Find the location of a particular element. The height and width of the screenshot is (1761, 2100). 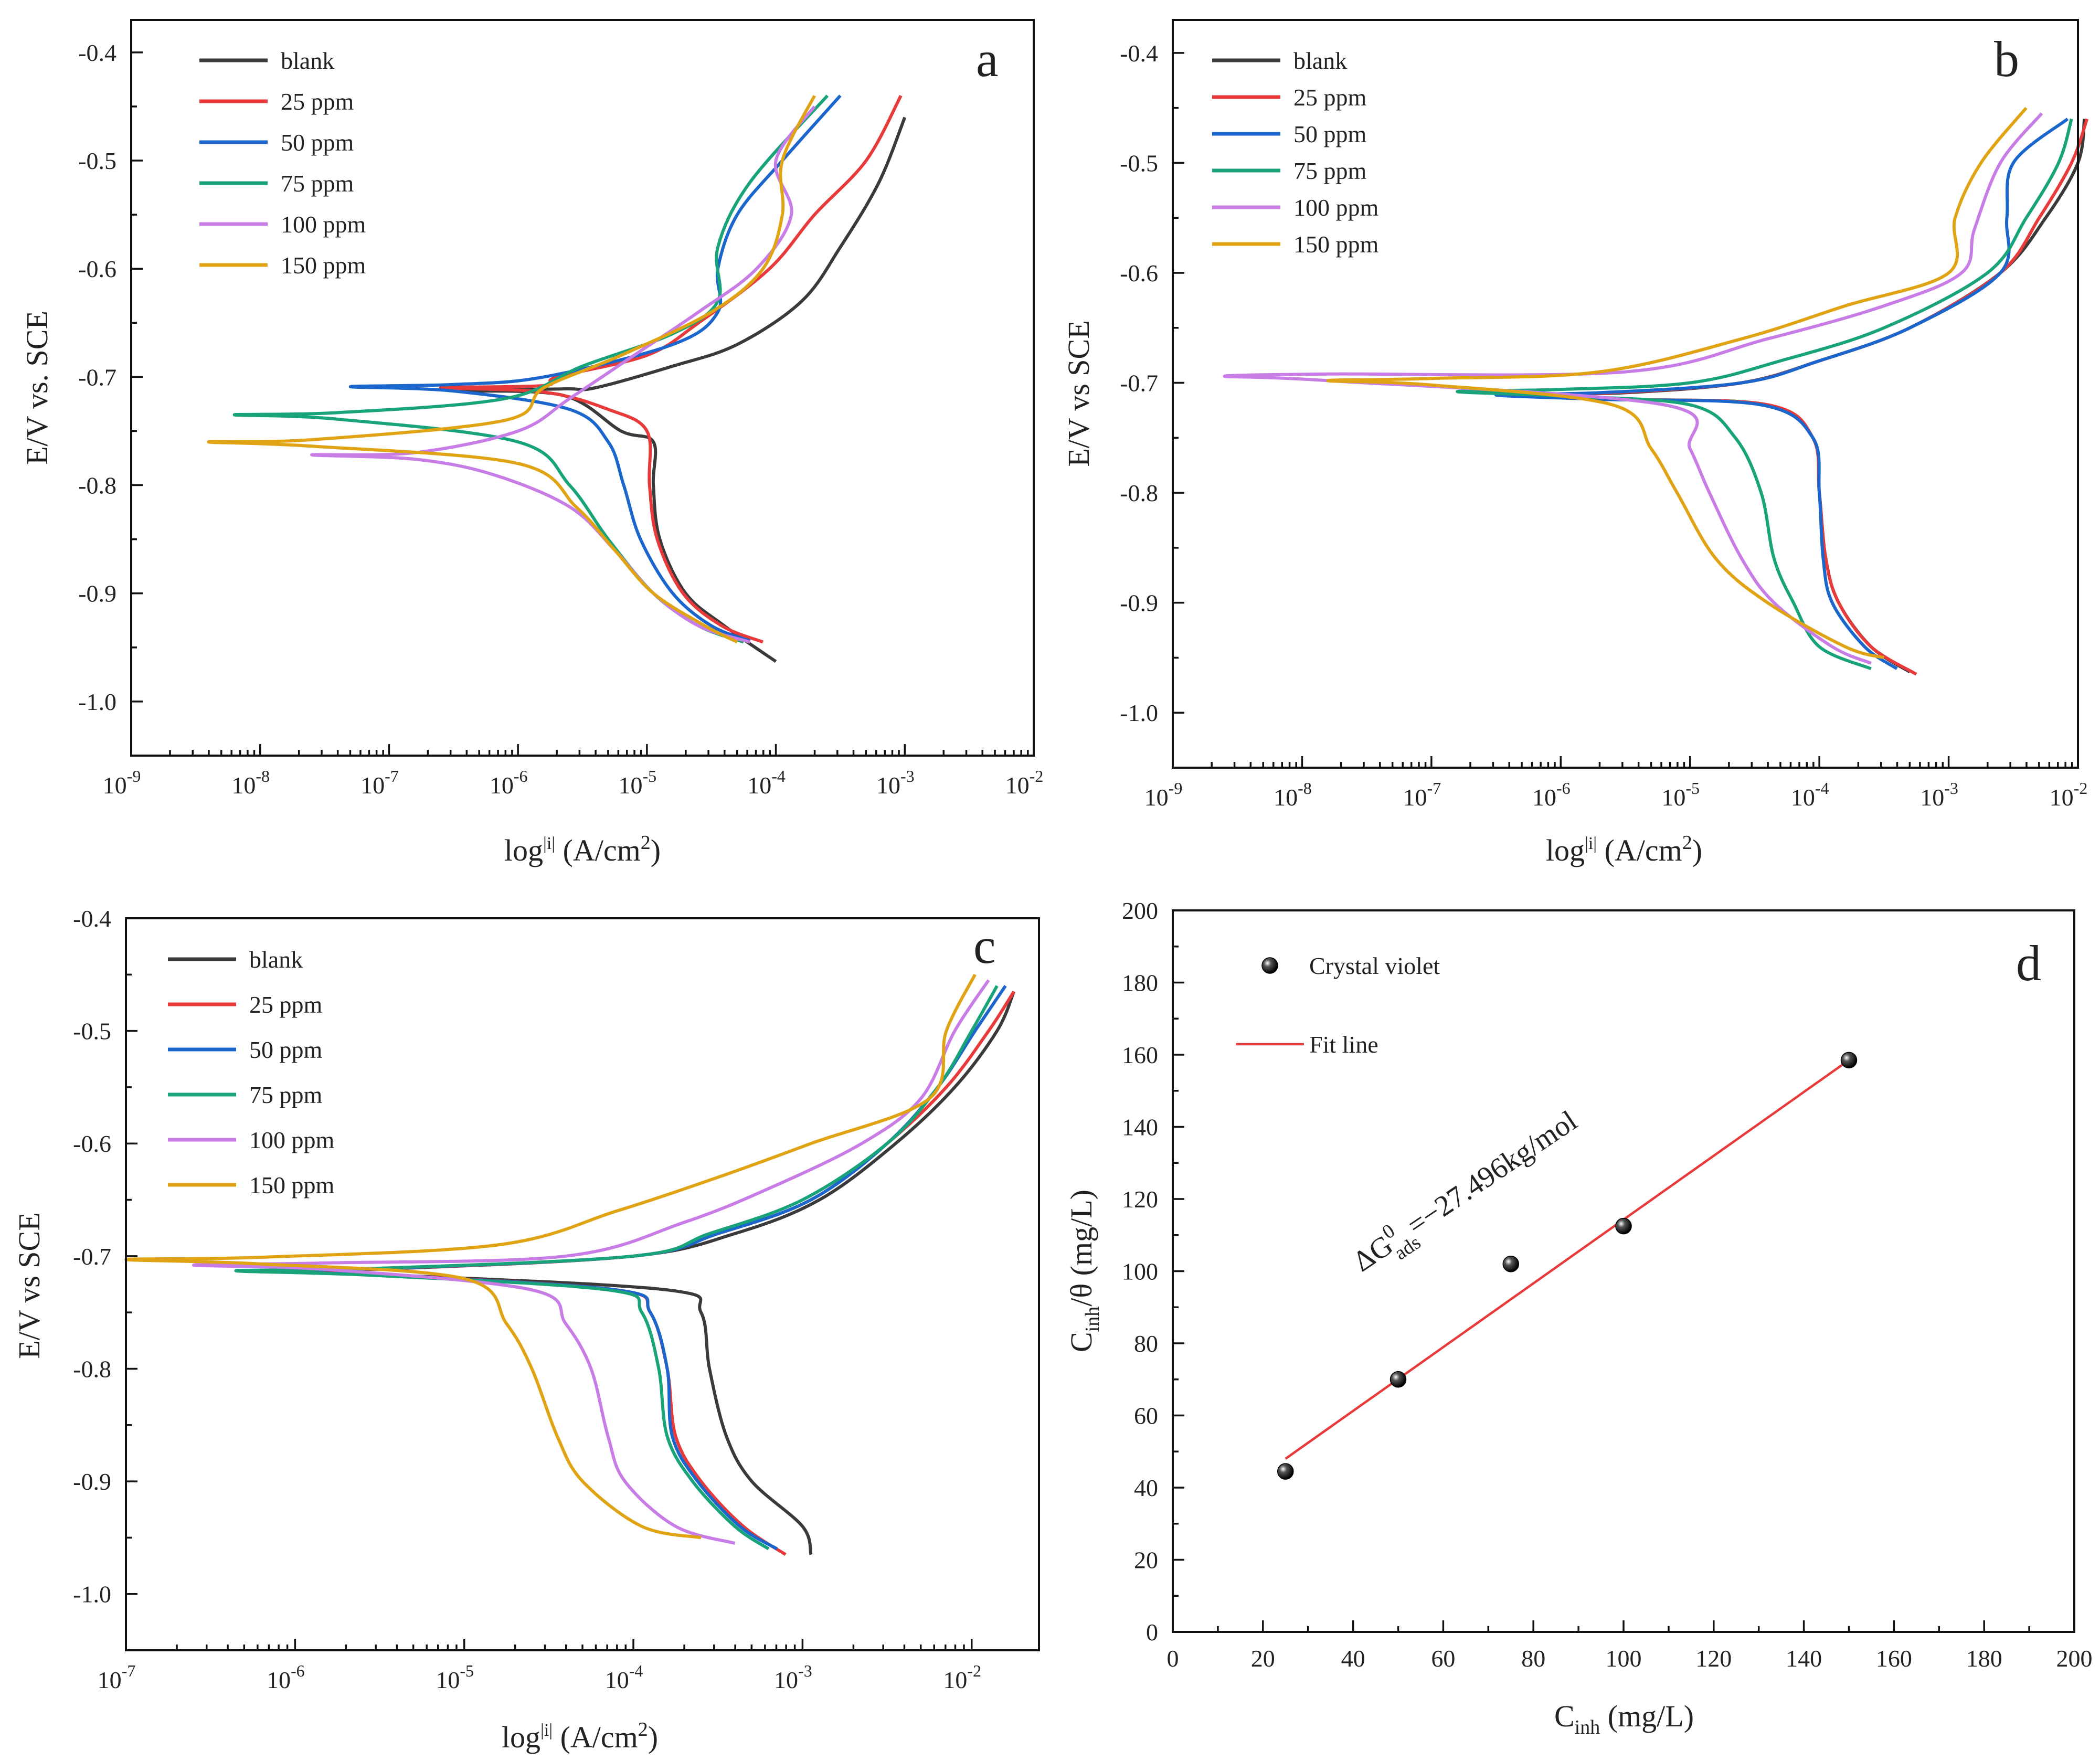

panel-c-ytick-label: -0.6 is located at coordinates (92, 1143).